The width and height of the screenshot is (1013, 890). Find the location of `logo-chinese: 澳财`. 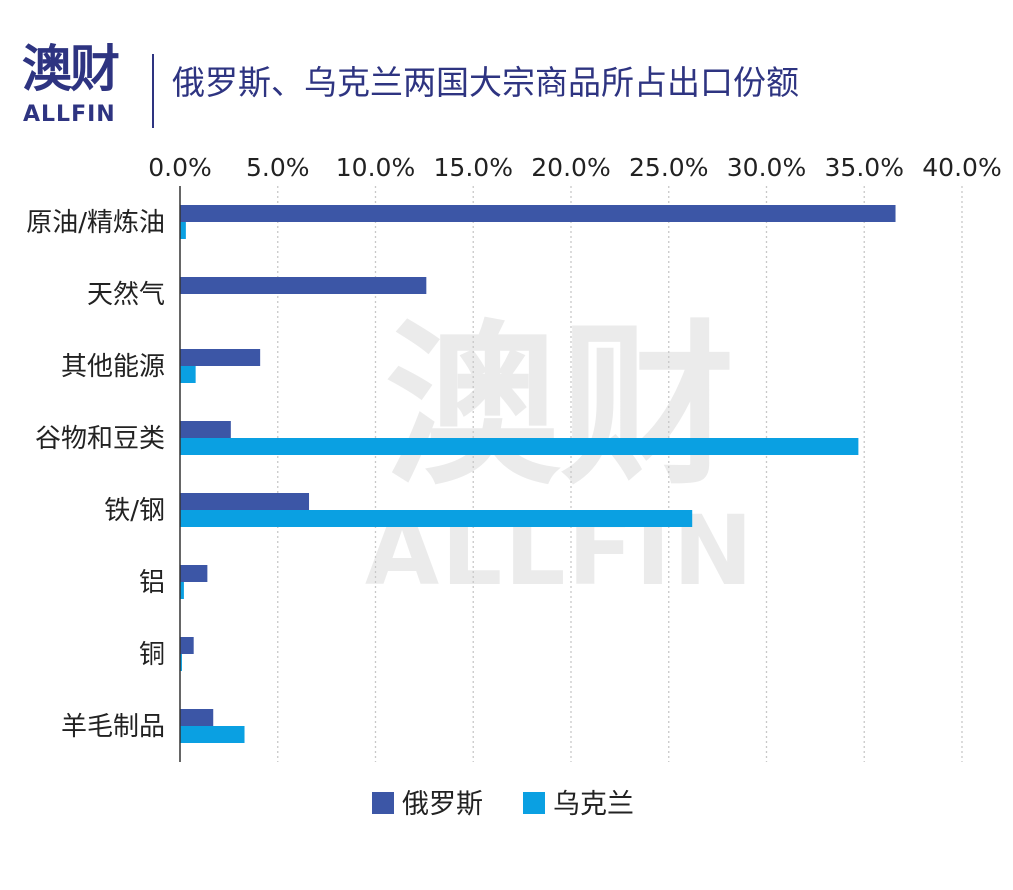

logo-chinese: 澳财 is located at coordinates (71, 69).